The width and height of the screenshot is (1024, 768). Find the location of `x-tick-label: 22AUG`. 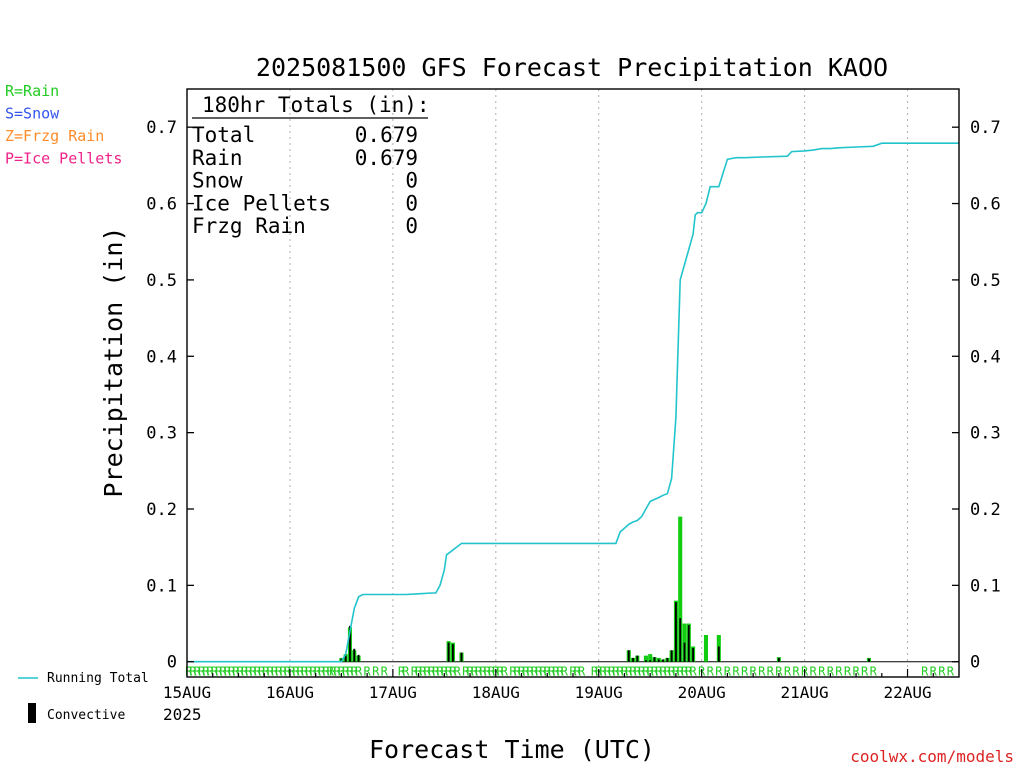

x-tick-label: 22AUG is located at coordinates (907, 692).